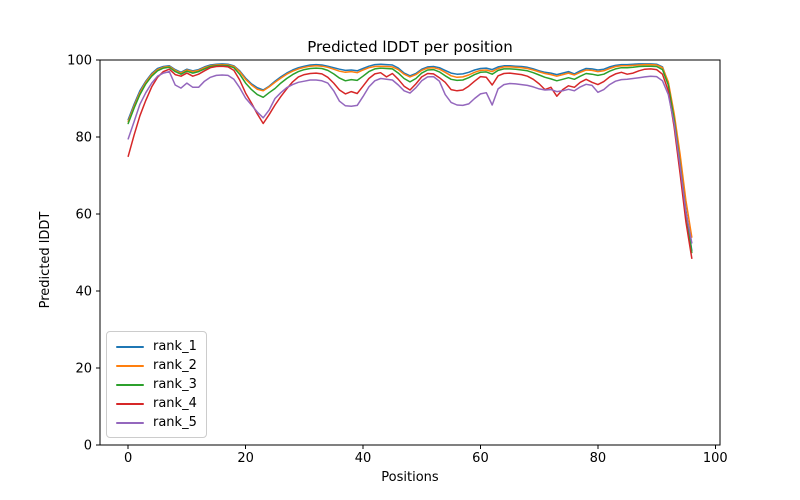 The width and height of the screenshot is (800, 500). Describe the element at coordinates (175, 384) in the screenshot. I see `legend-label: rank_3` at that location.